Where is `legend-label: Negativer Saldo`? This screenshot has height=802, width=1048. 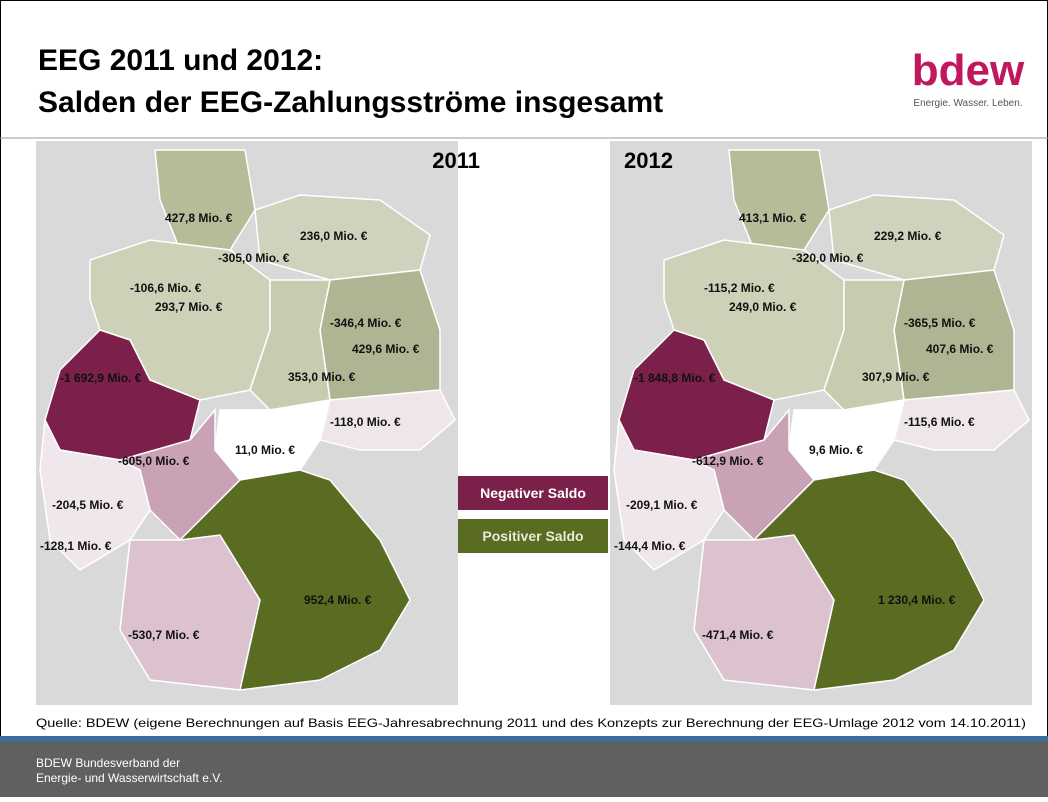
legend-label: Negativer Saldo is located at coordinates (533, 493).